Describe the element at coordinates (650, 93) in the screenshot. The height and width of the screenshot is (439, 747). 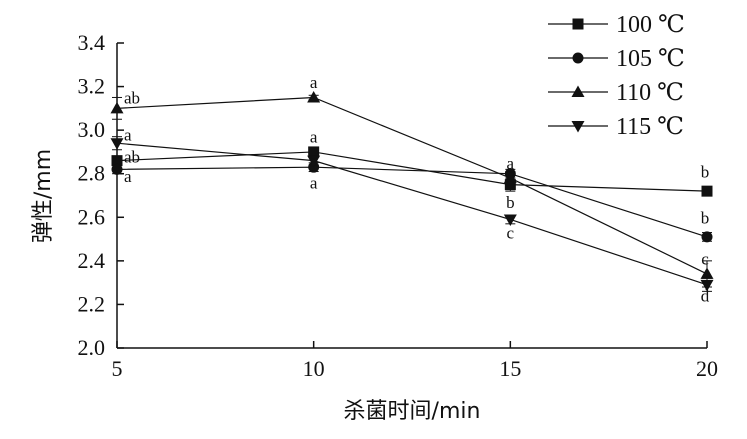
I see `legend-label: 110 ℃` at that location.